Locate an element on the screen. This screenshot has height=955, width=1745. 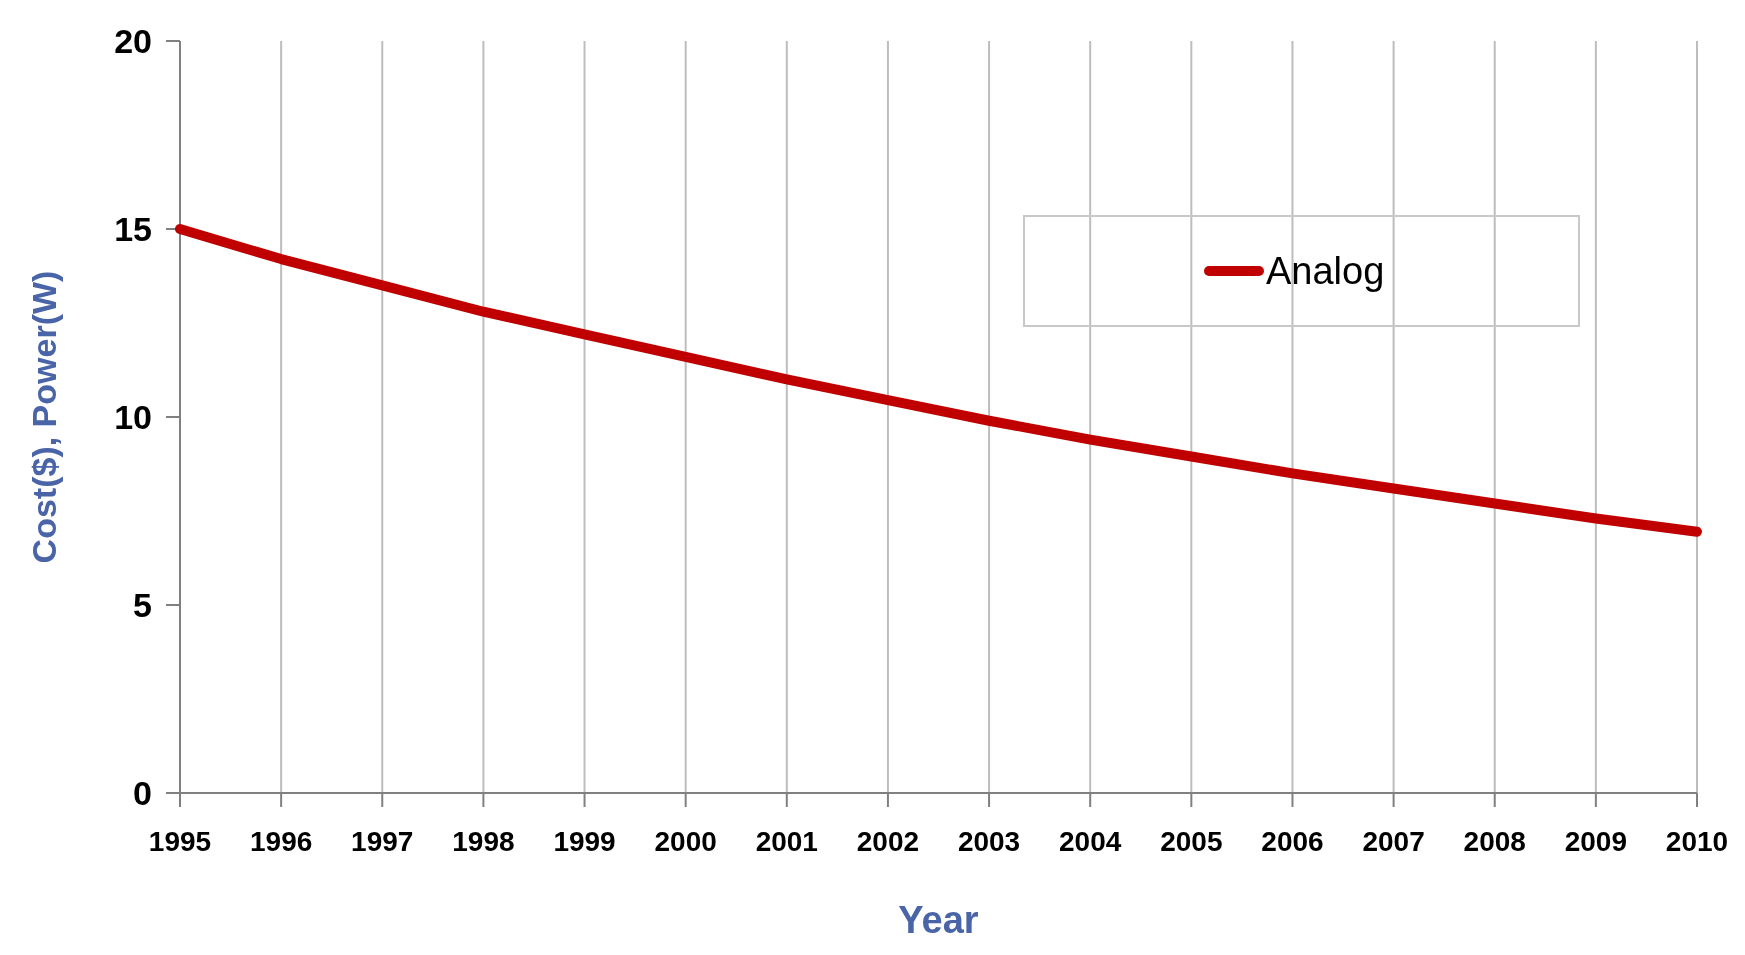
x-tick-label: 1998 is located at coordinates (483, 841).